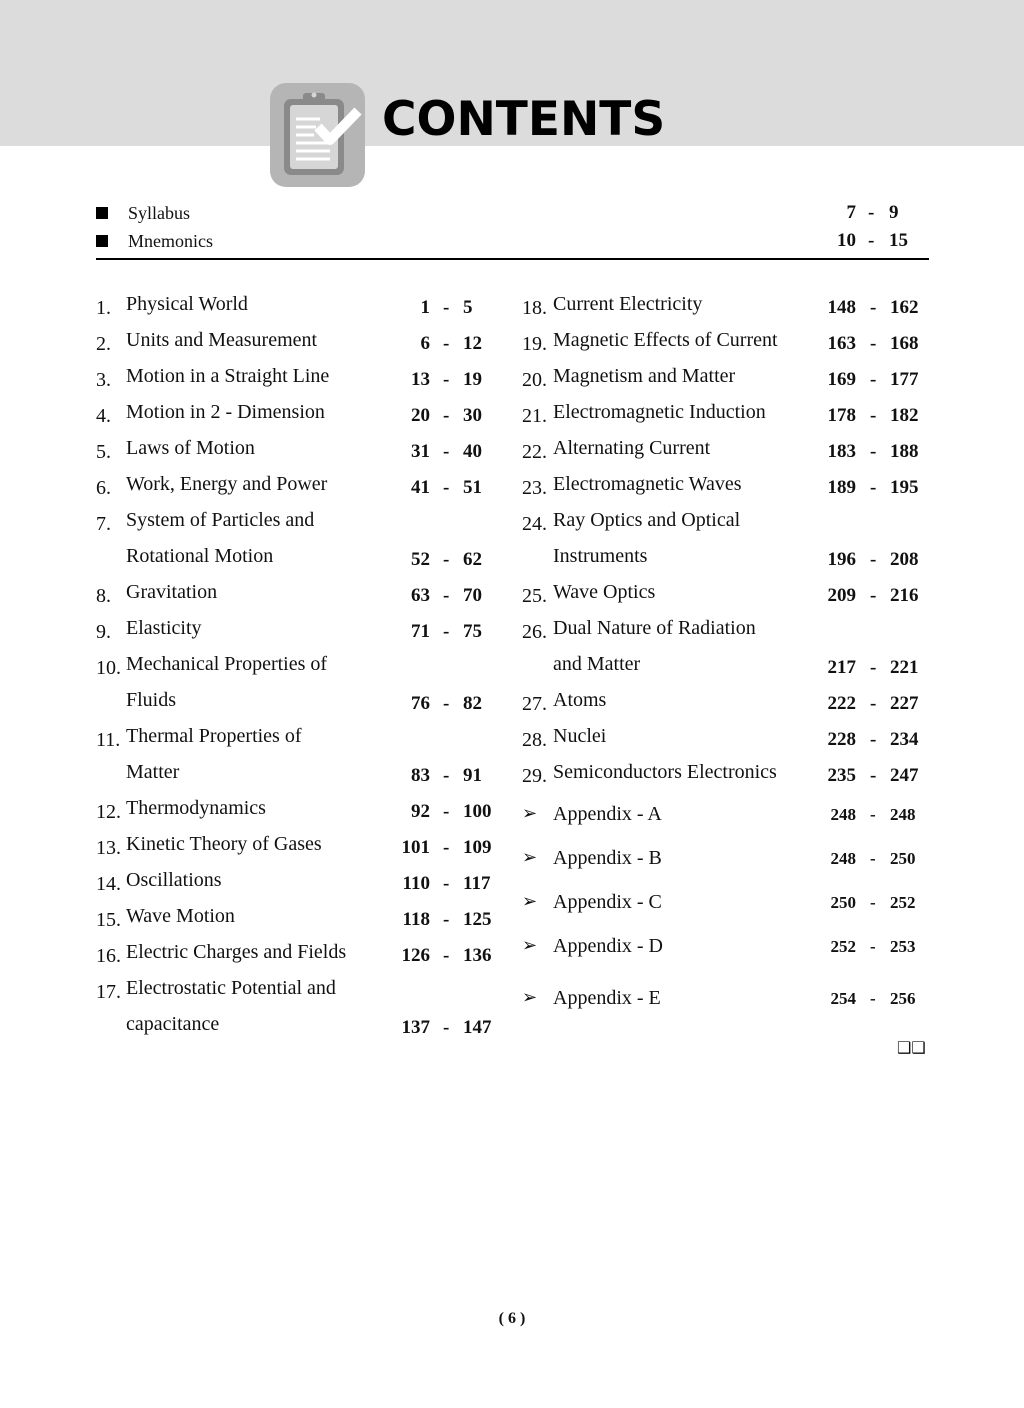  What do you see at coordinates (472, 451) in the screenshot?
I see `page-end: 40` at bounding box center [472, 451].